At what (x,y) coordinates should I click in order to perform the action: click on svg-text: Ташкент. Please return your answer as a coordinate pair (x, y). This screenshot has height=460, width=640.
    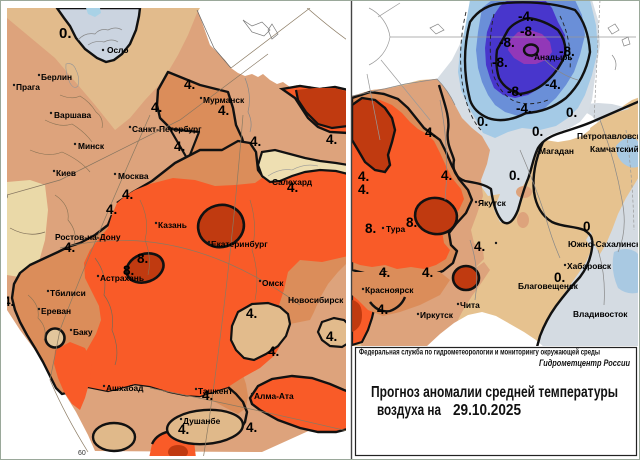
    Looking at the image, I should click on (215, 391).